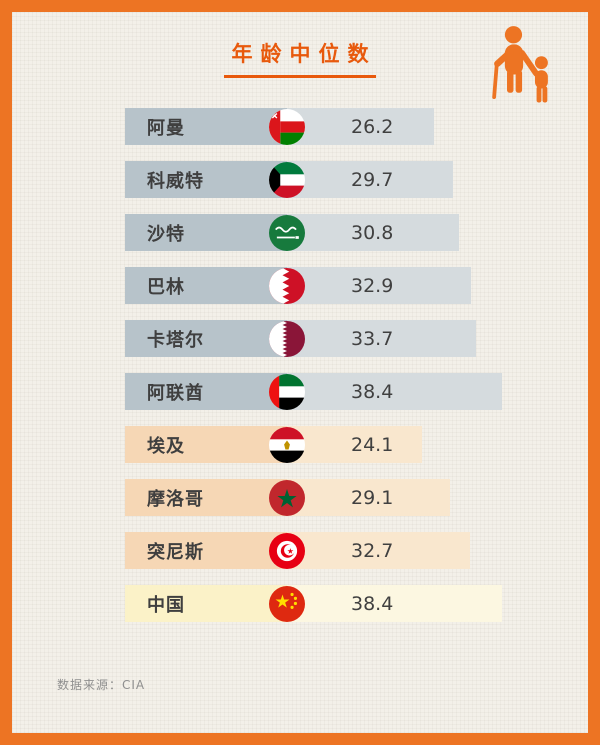 The width and height of the screenshot is (600, 745). What do you see at coordinates (206, 285) in the screenshot?
I see `country-label-bar: 巴林` at bounding box center [206, 285].